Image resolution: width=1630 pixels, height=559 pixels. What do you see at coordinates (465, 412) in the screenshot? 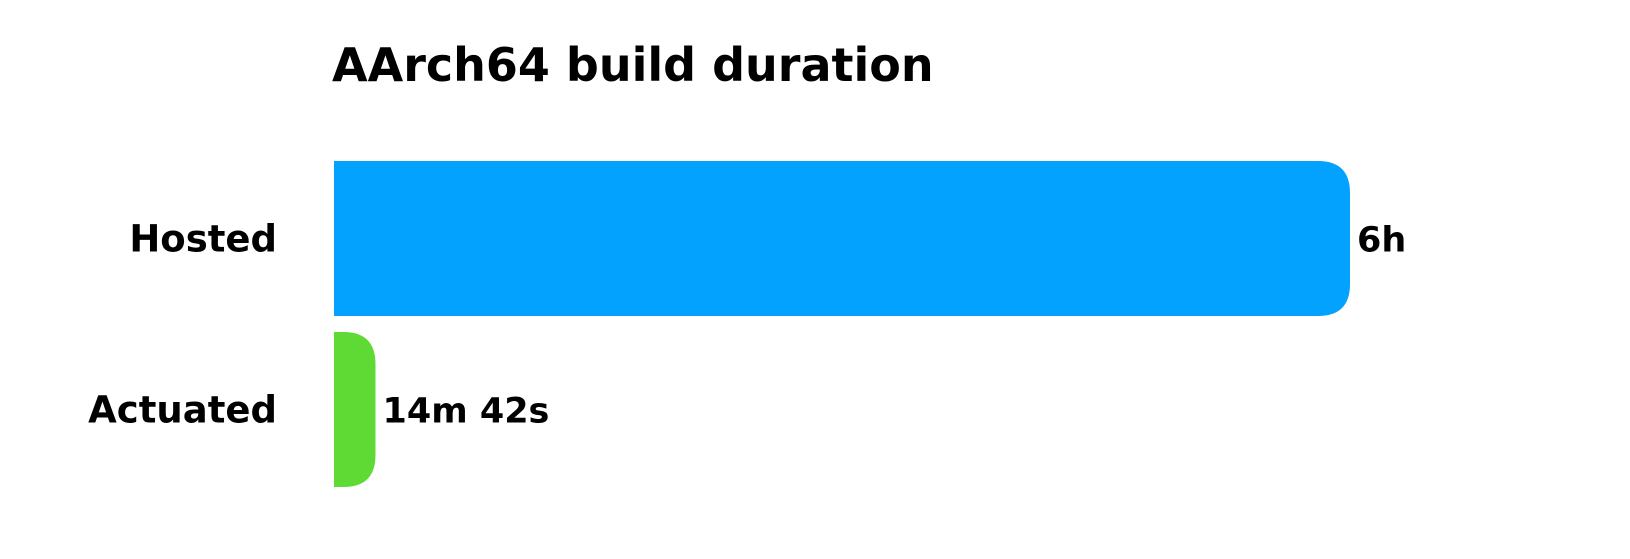
I see `value-label-actuated: 14m 42s` at bounding box center [465, 412].